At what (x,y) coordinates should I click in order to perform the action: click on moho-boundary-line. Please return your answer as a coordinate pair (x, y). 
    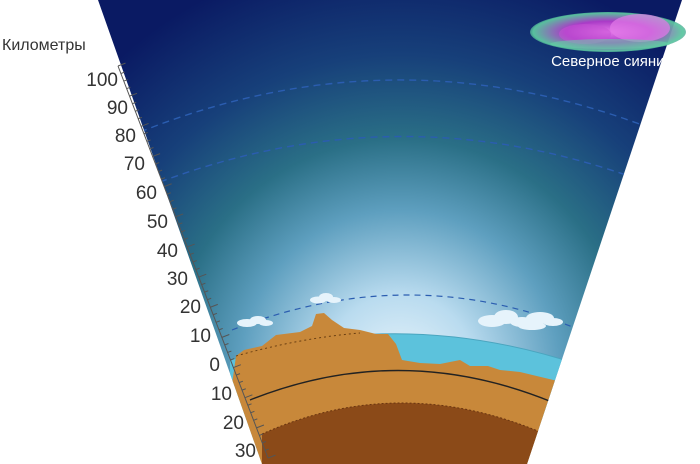
    Looking at the image, I should click on (401, 386).